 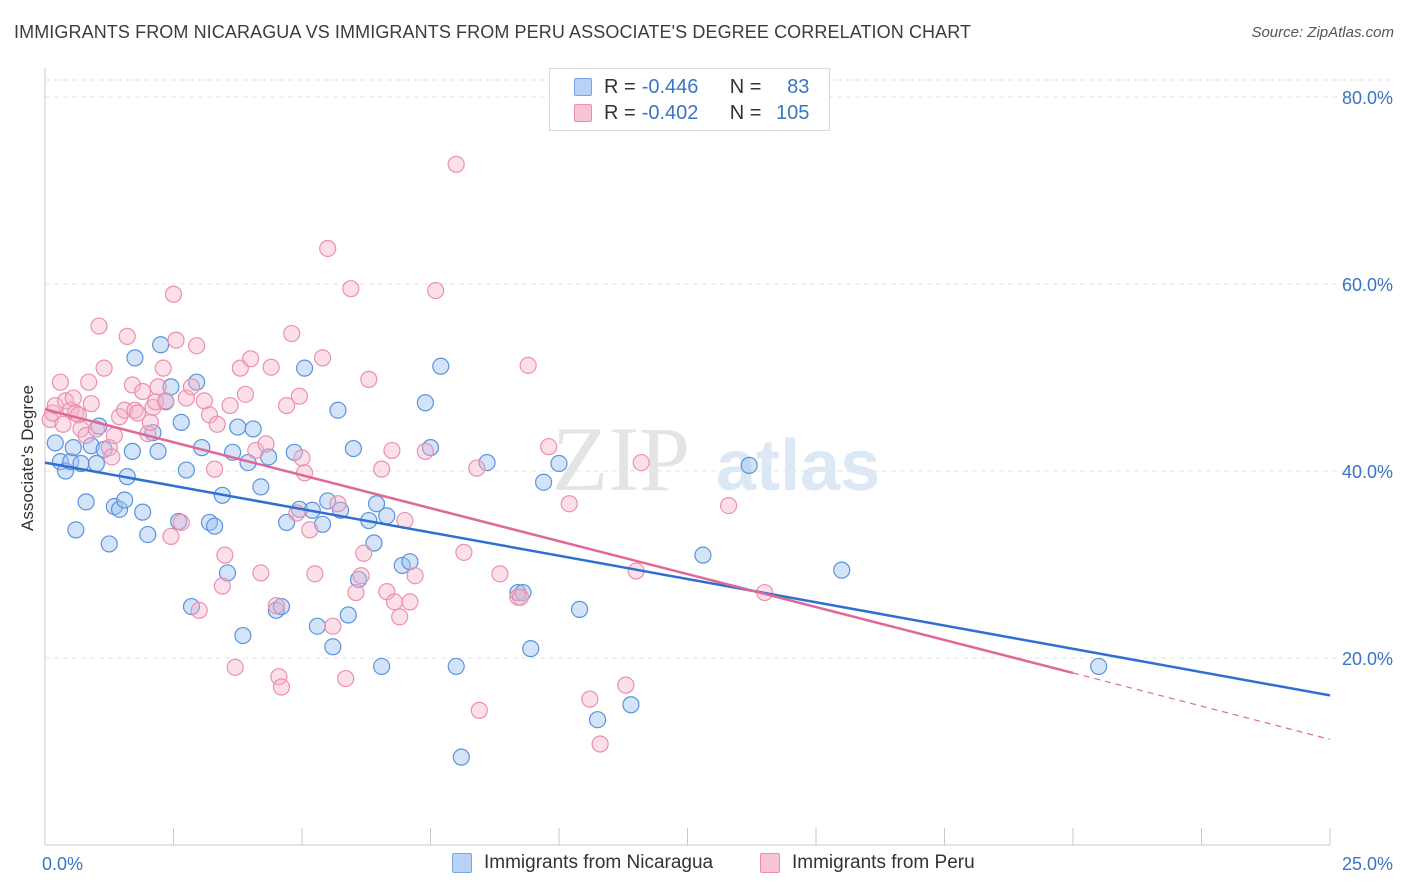 I want to click on series-legend-nicaragua: Immigrants from Nicaragua, so click(x=582, y=863).